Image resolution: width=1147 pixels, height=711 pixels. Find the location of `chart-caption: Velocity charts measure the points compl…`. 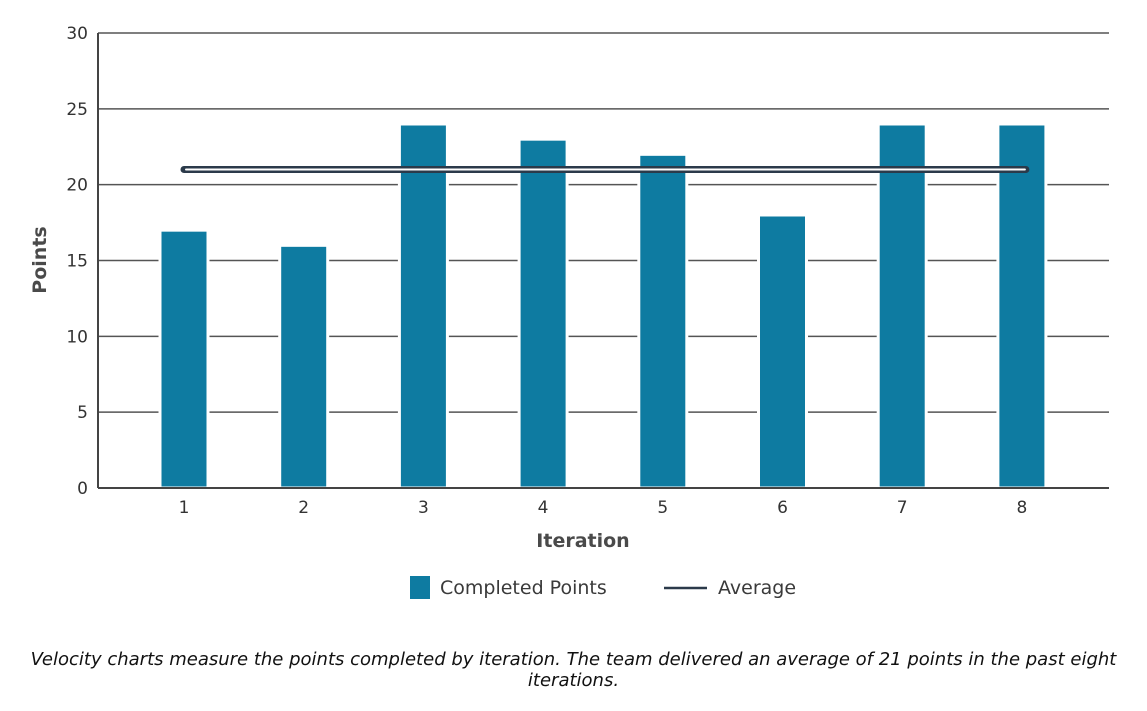

chart-caption: Velocity charts measure the points compl… is located at coordinates (573, 670).